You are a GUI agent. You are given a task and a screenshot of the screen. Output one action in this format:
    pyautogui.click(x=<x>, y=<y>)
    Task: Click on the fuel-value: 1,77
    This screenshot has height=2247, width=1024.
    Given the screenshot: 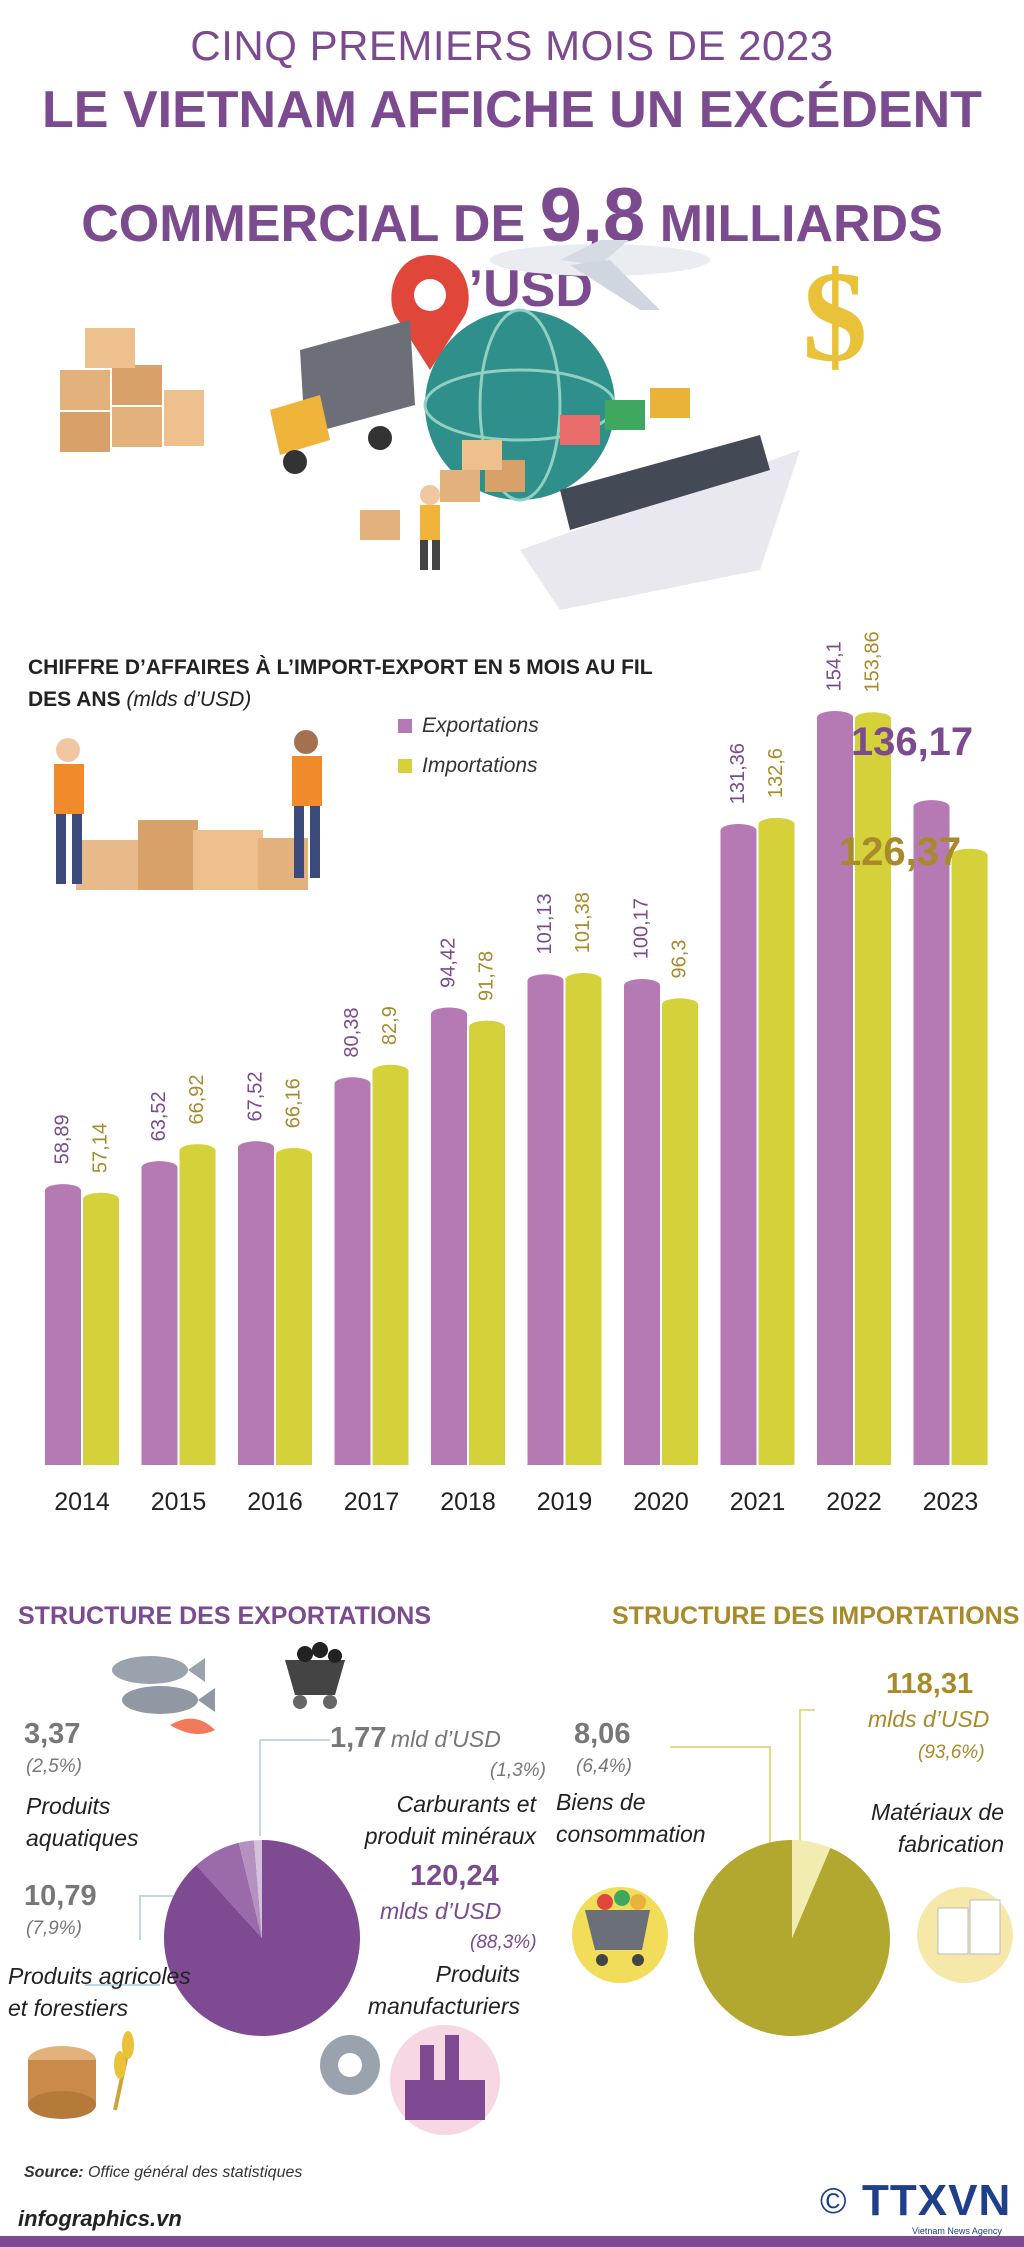 What is the action you would take?
    pyautogui.click(x=358, y=1738)
    